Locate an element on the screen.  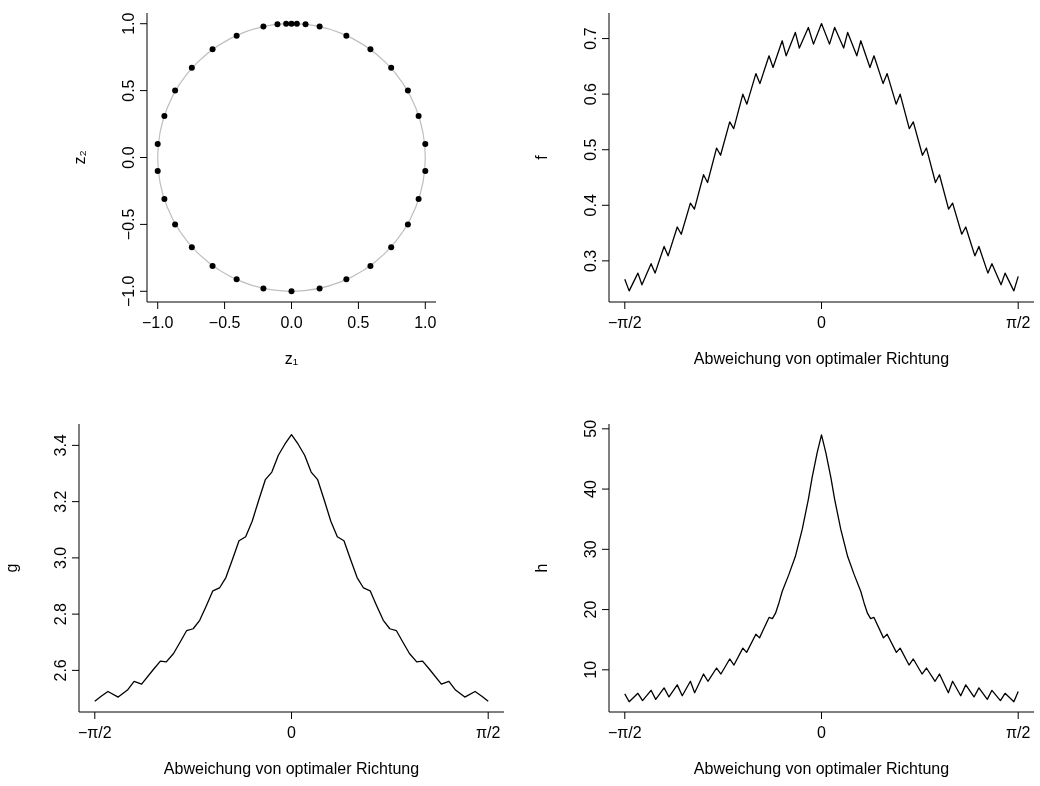
y-tick-label: 3.0 is located at coordinates (60, 557).